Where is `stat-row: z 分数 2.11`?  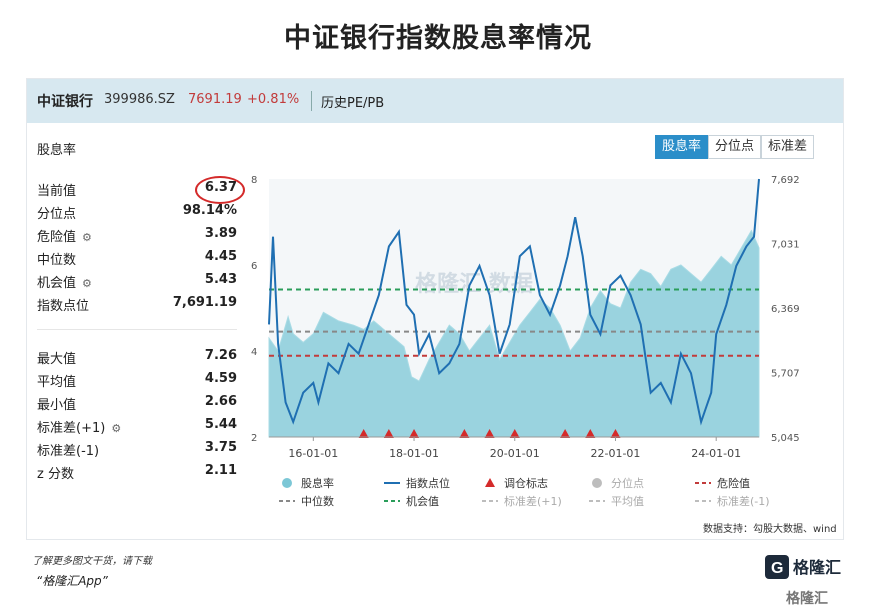 stat-row: z 分数 2.11 is located at coordinates (137, 473).